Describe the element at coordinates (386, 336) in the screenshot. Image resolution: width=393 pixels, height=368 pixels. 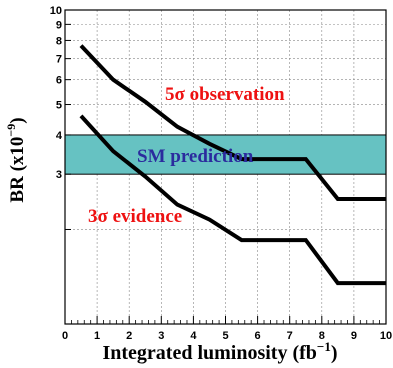
I see `x-tick-label: 10` at that location.